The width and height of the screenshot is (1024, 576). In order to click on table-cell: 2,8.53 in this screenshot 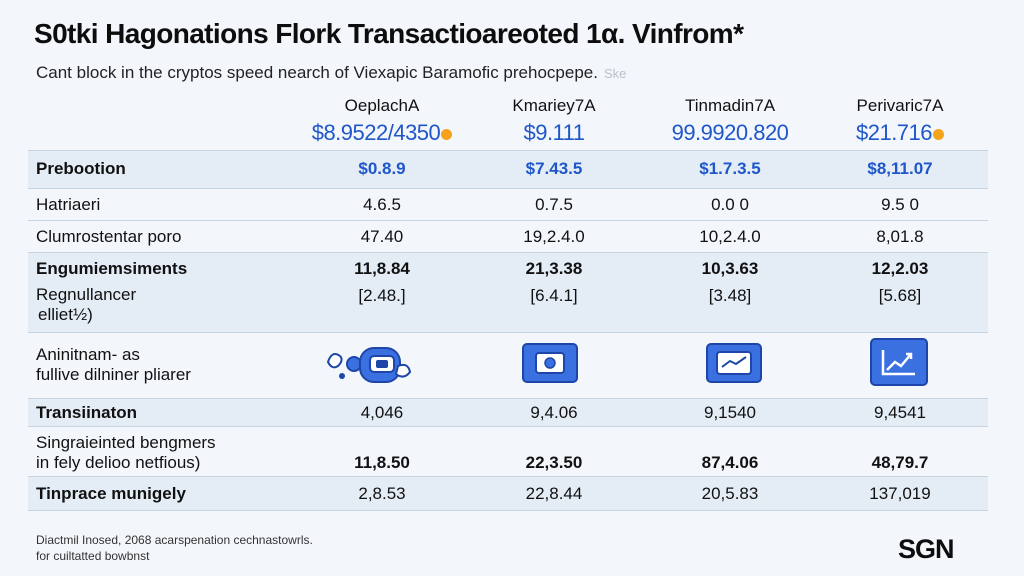, I will do `click(382, 493)`.